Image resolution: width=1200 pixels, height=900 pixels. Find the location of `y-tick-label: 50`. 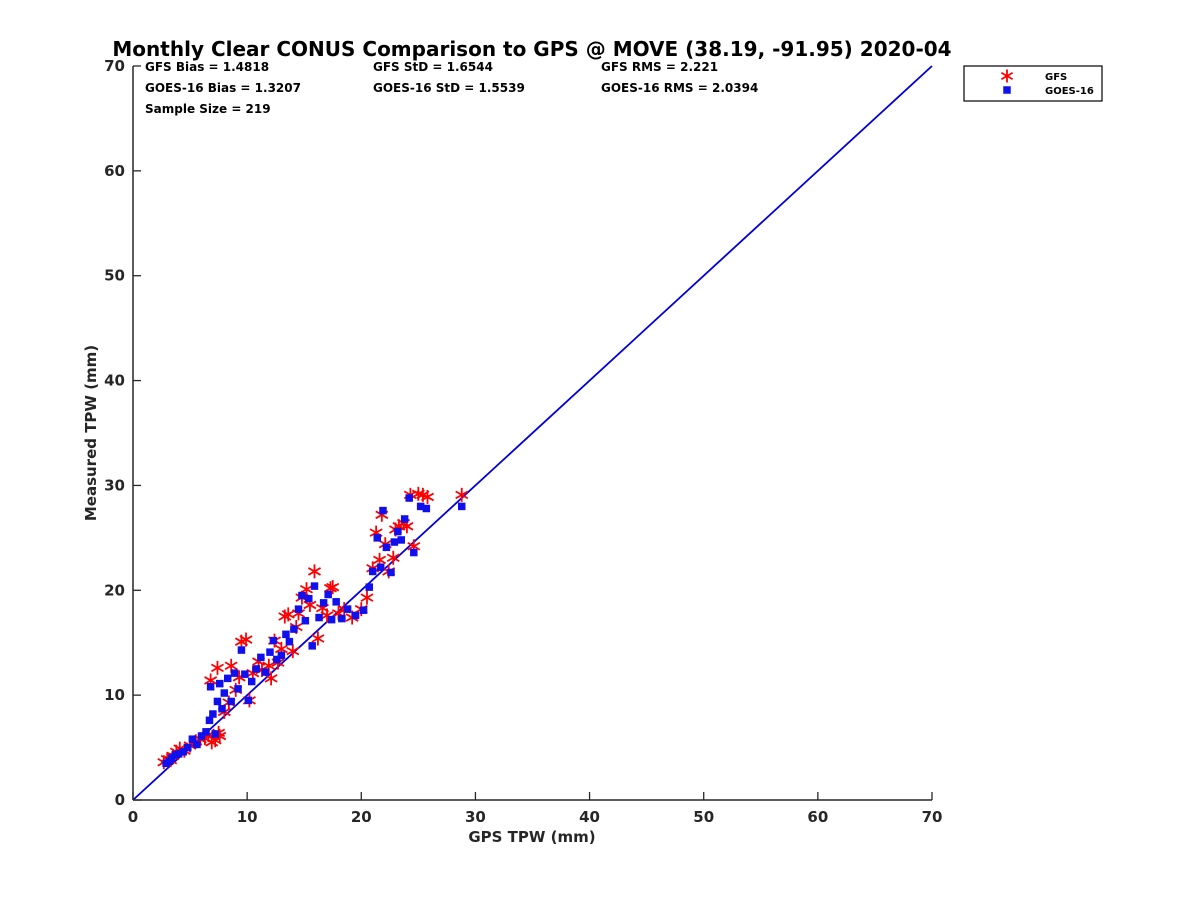

y-tick-label: 50 is located at coordinates (114, 276).